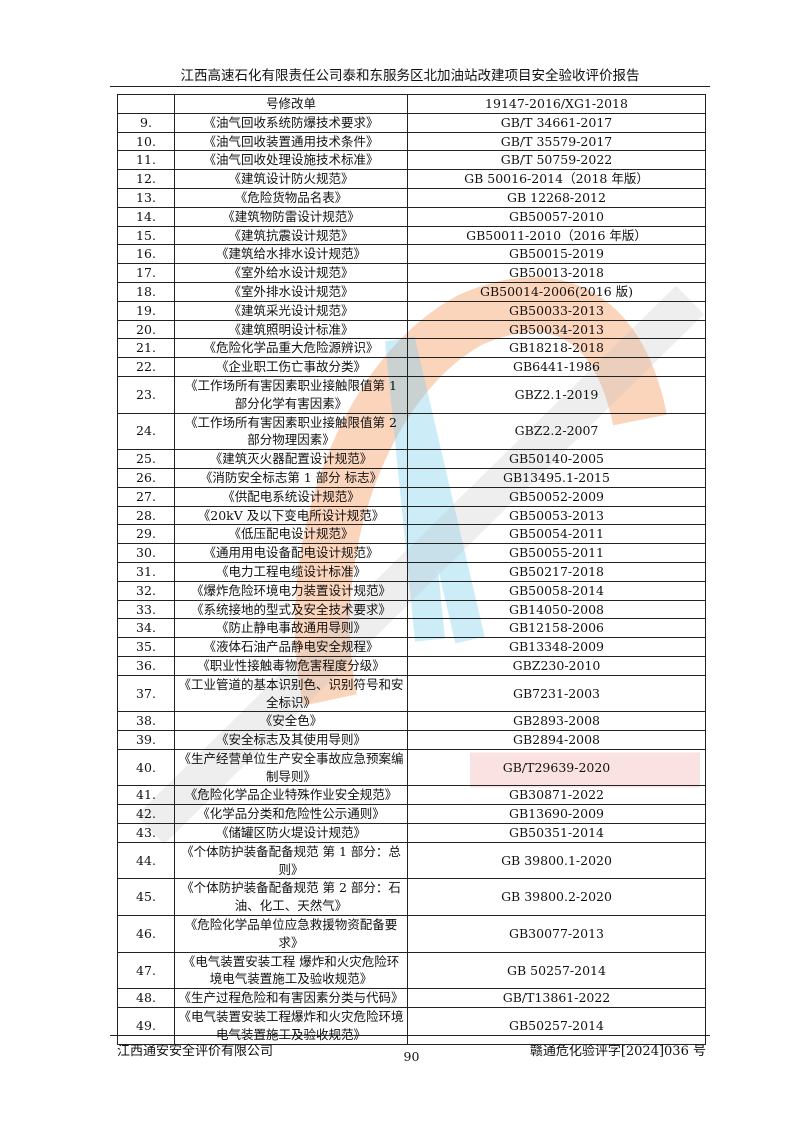 Image resolution: width=794 pixels, height=1123 pixels. What do you see at coordinates (556, 665) in the screenshot?
I see `standard-code: GBZ230-2010` at bounding box center [556, 665].